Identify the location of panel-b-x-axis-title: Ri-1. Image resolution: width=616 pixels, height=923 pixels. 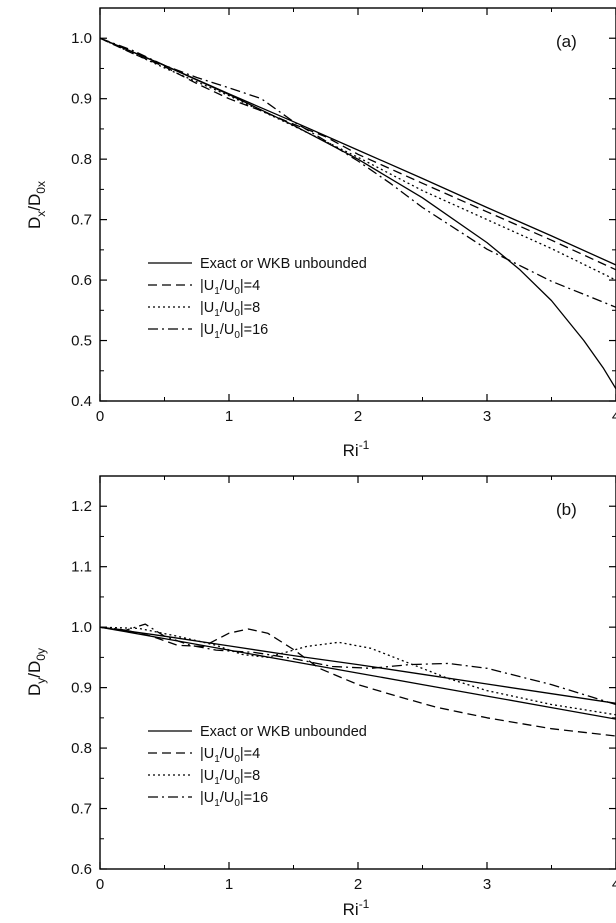
(356, 908).